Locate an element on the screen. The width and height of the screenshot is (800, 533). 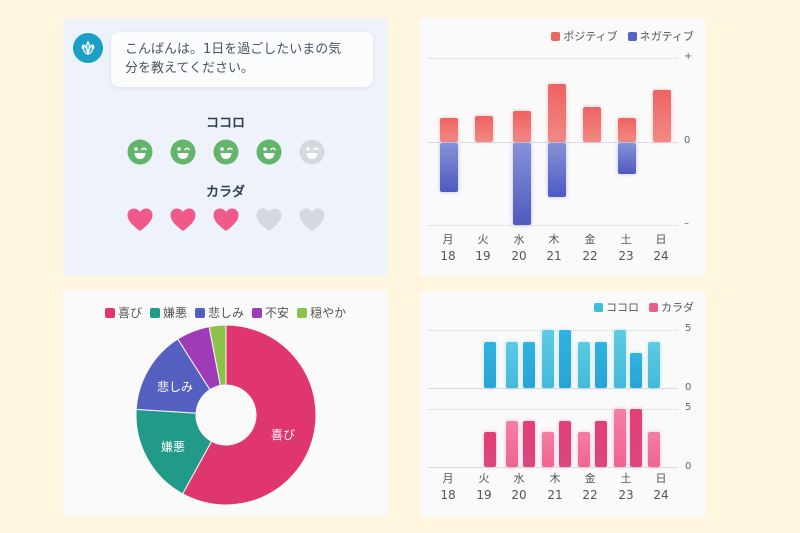
karada-ytick-5: 5 is located at coordinates (688, 407).